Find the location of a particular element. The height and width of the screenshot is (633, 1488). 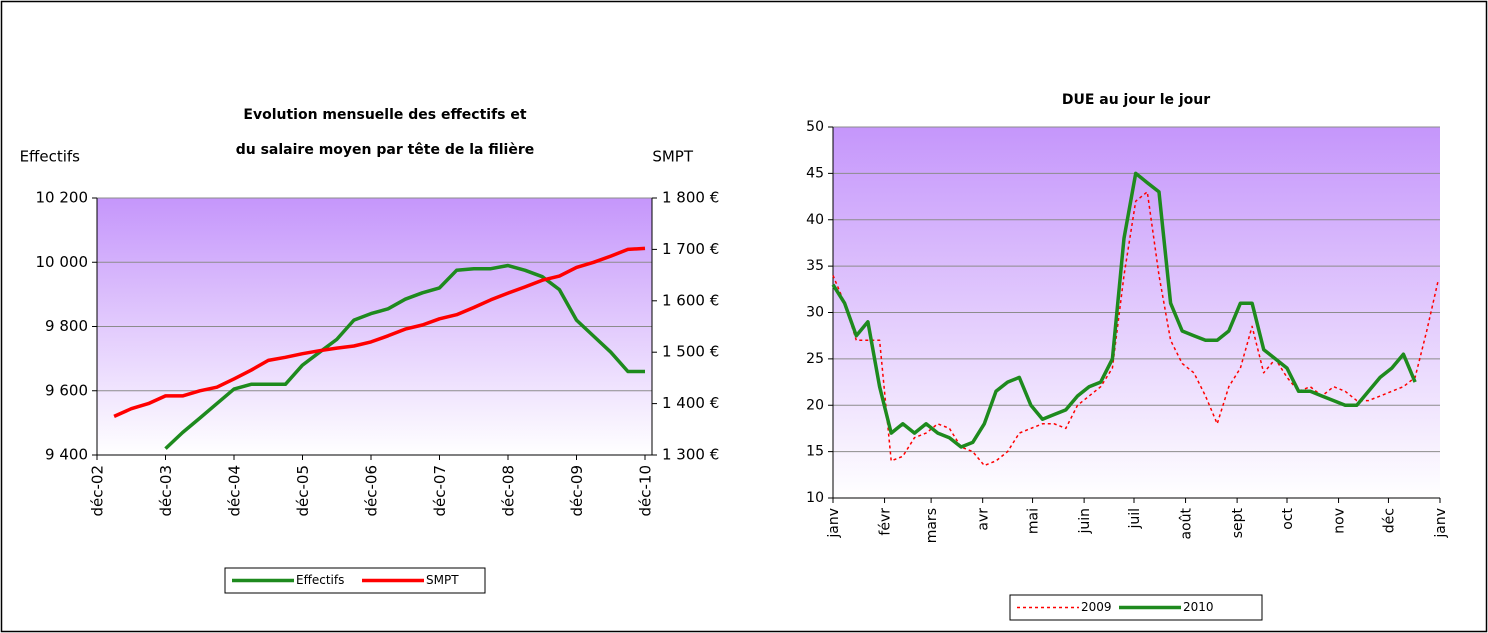

x-tick-label: déc-05 is located at coordinates (303, 491).